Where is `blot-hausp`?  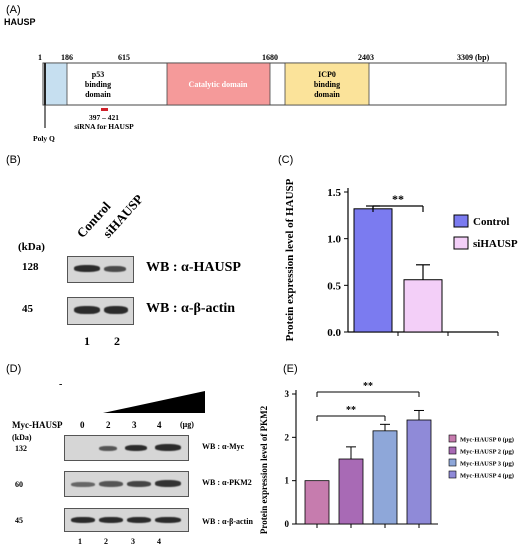
blot-hausp is located at coordinates (100, 269).